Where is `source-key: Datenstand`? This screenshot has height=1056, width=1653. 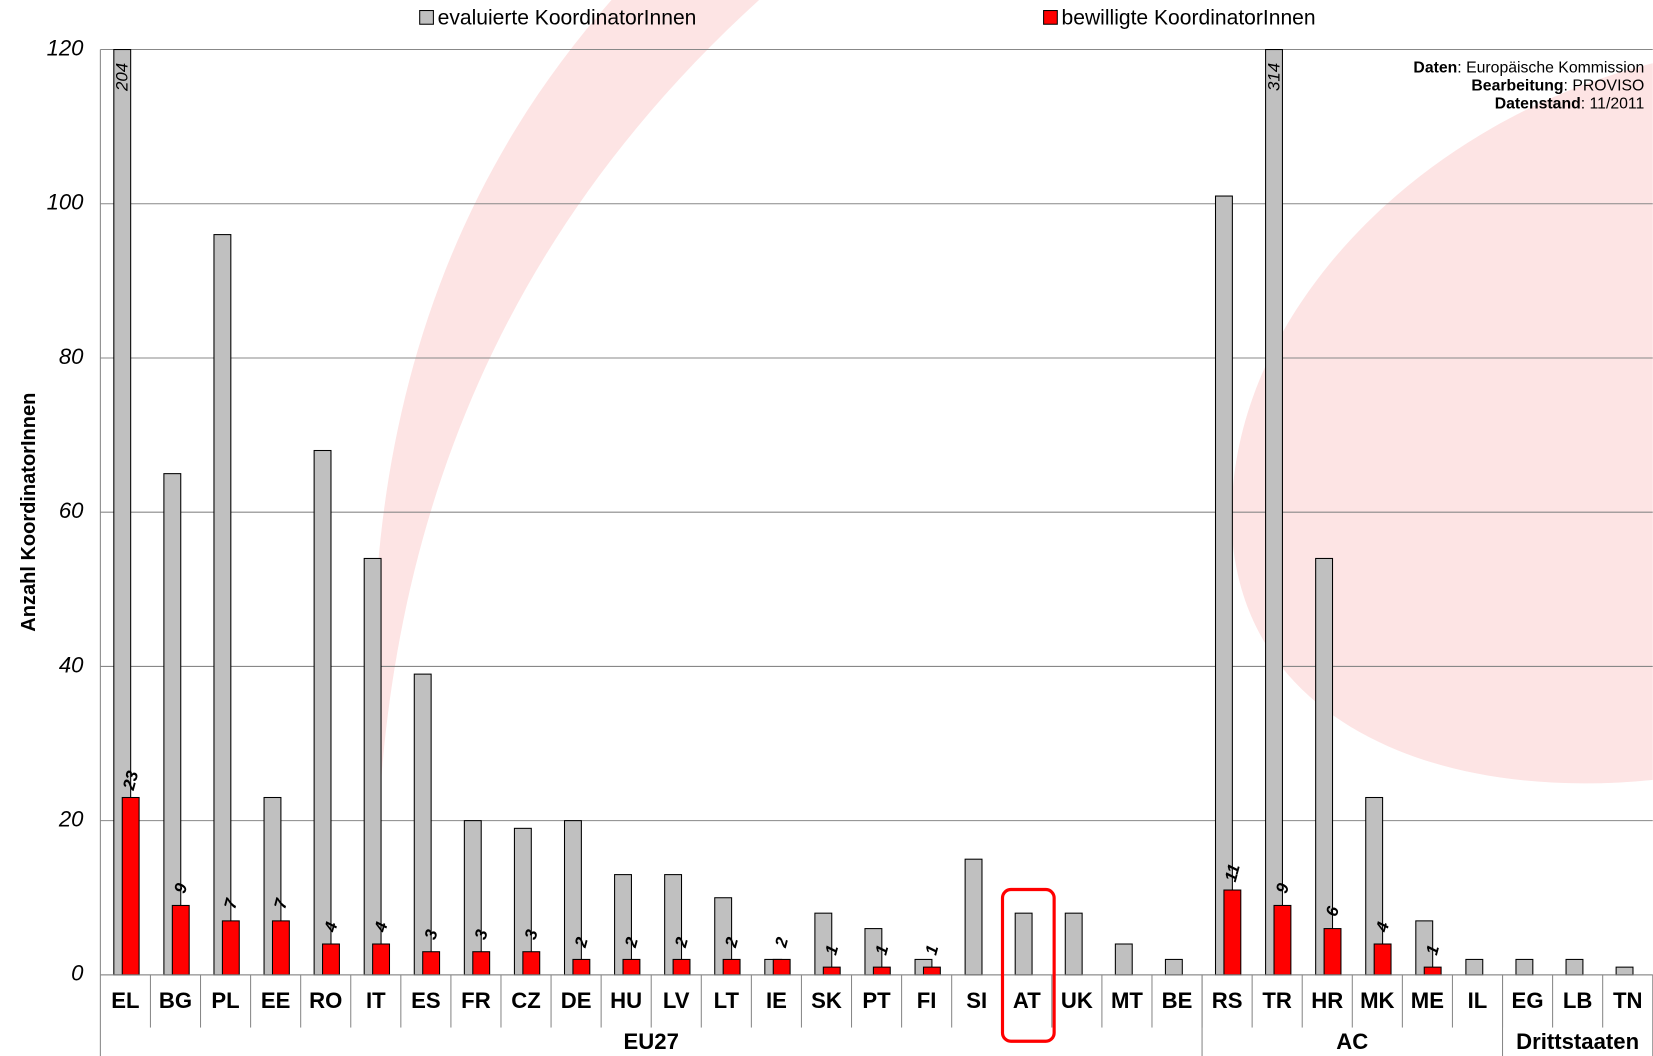 source-key: Datenstand is located at coordinates (1538, 104).